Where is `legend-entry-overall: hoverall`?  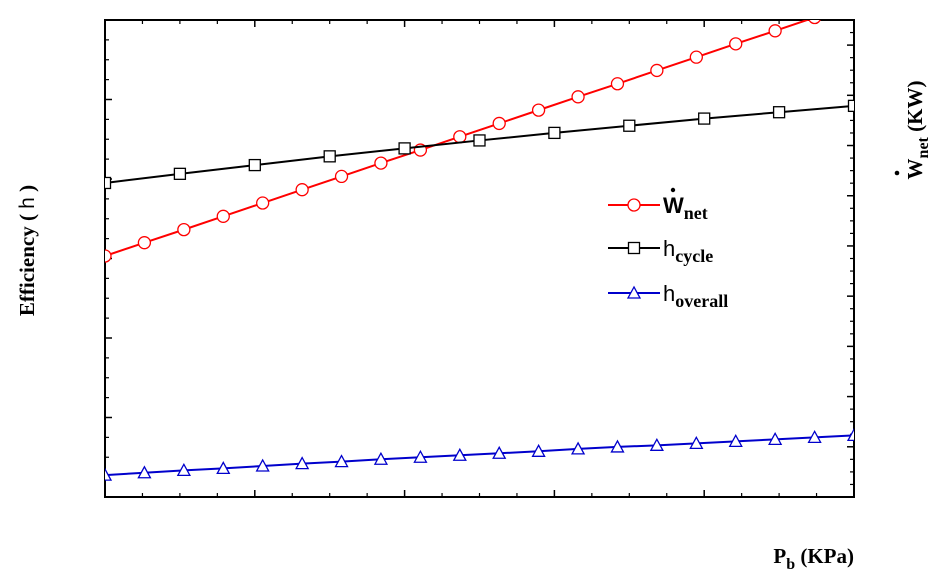 legend-entry-overall: hoverall is located at coordinates (668, 296).